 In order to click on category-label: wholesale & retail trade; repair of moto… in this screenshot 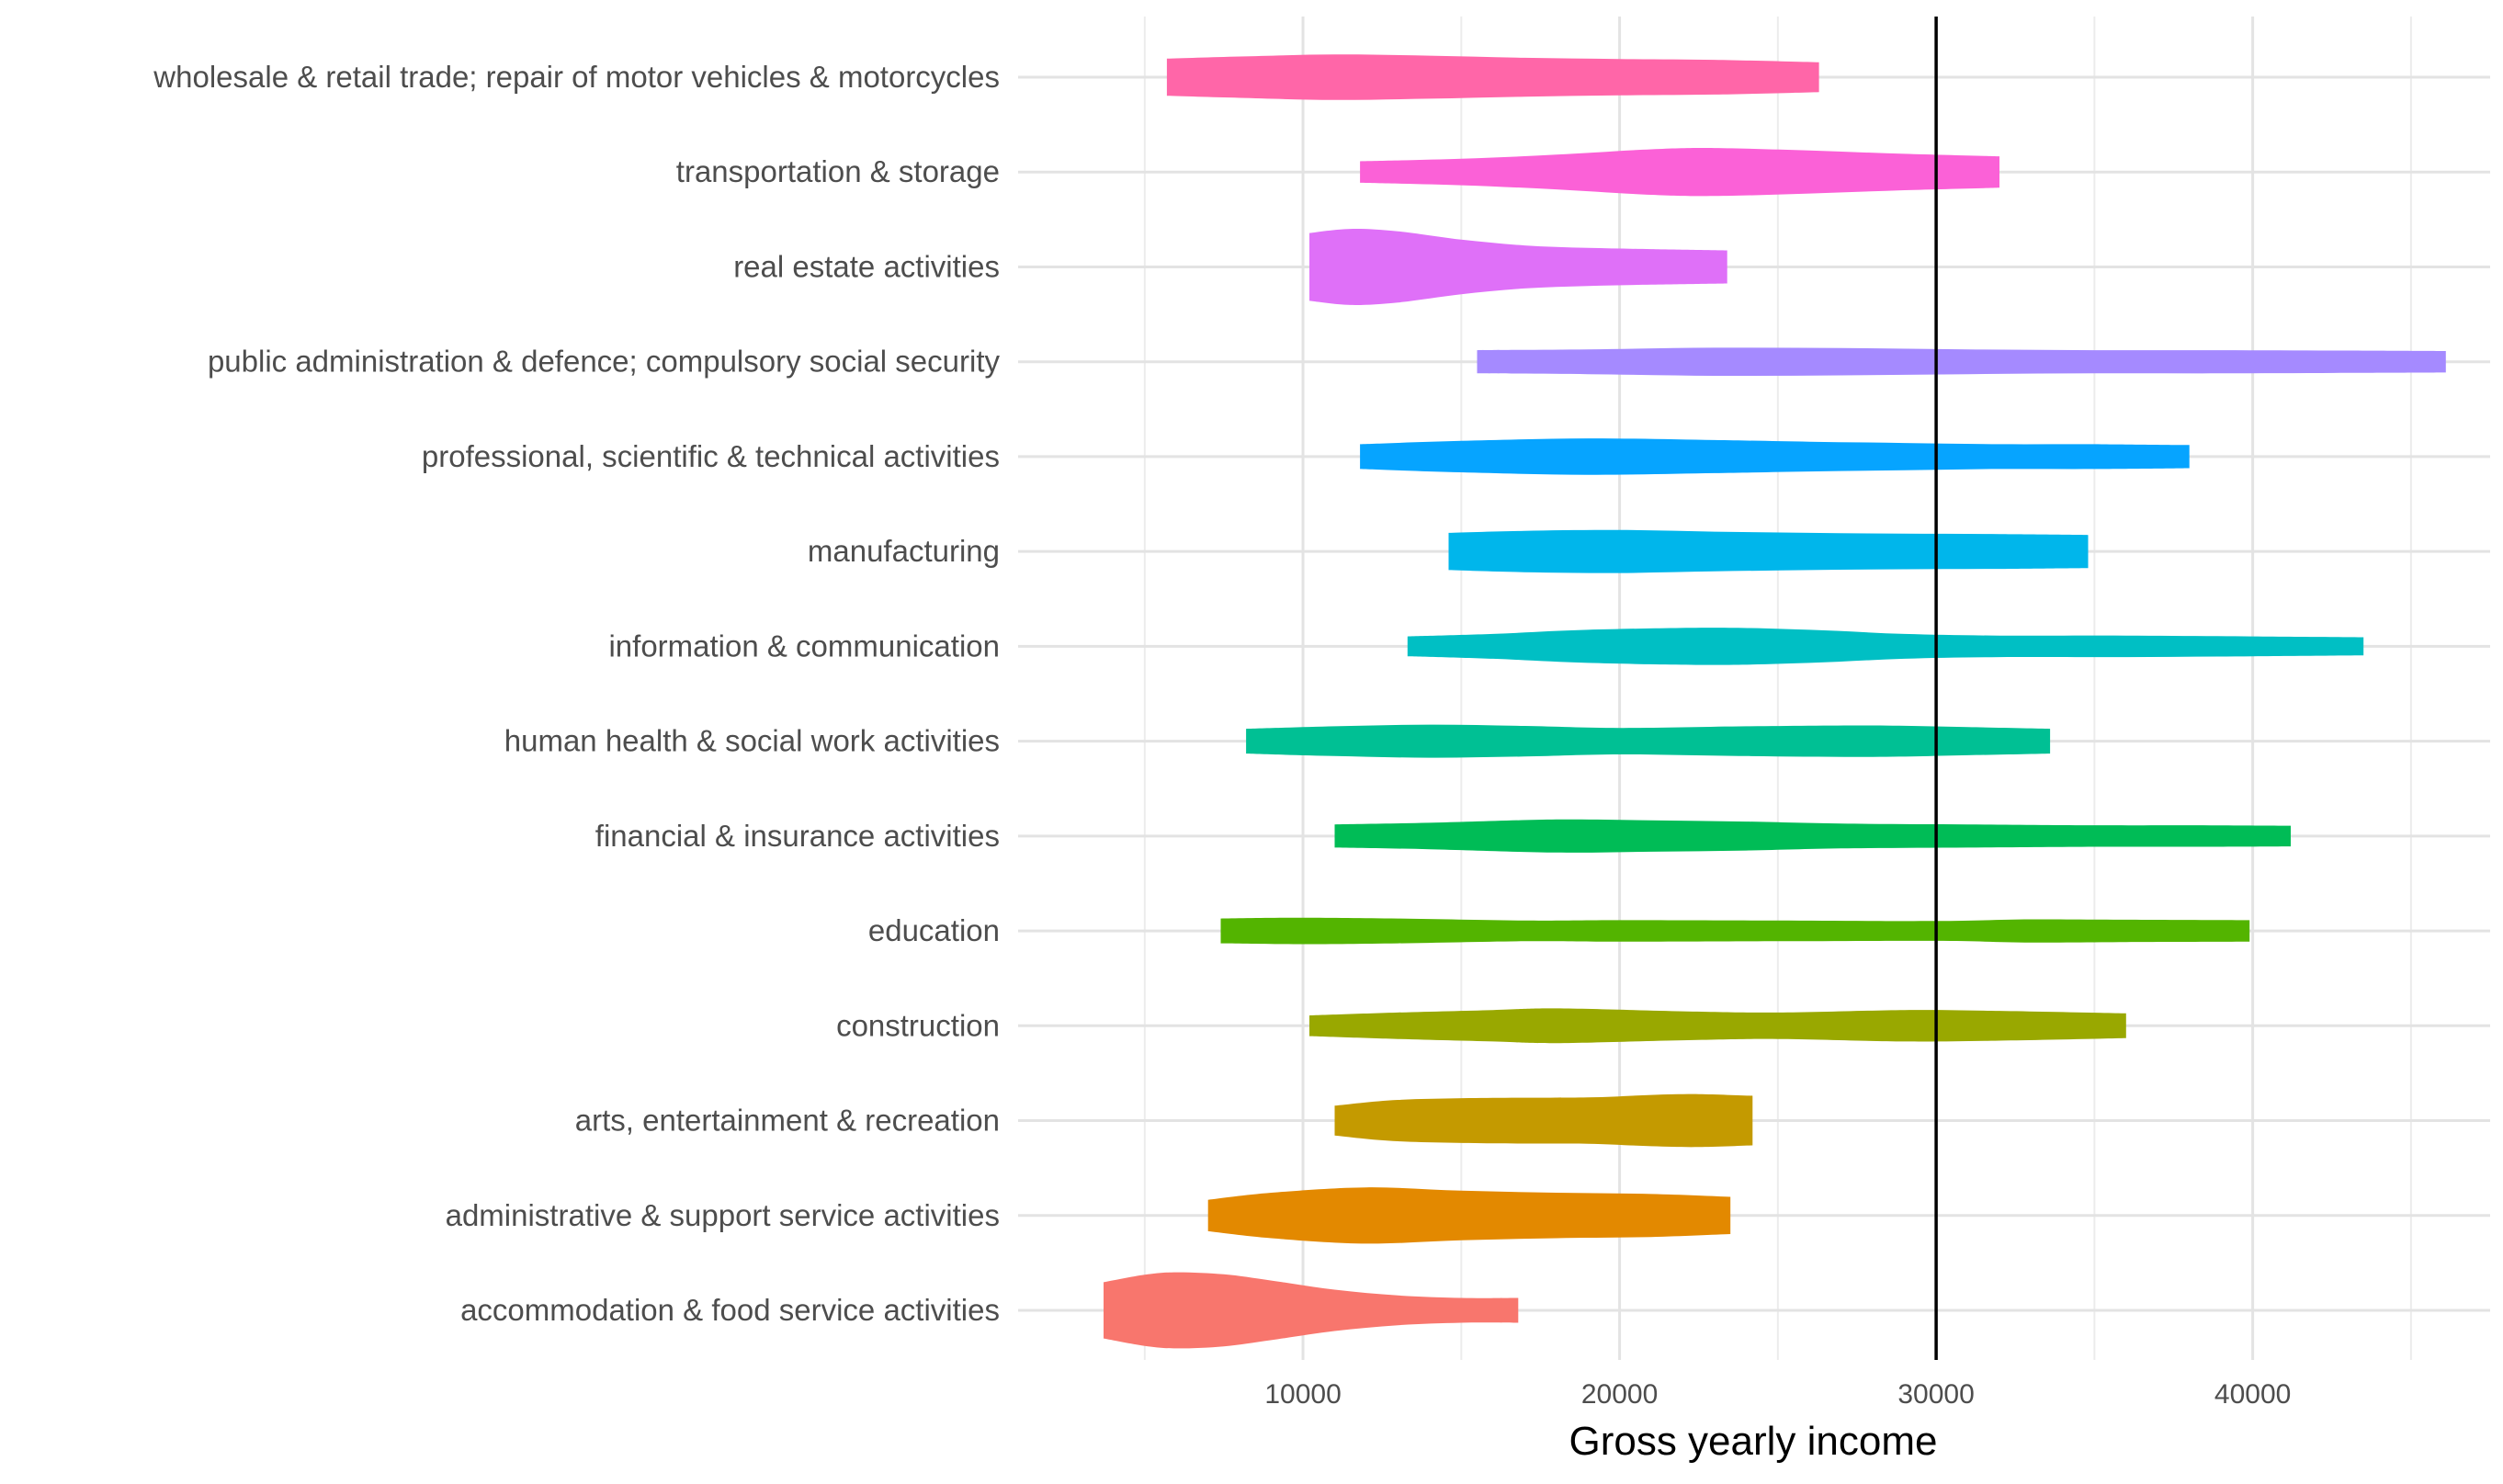, I will do `click(576, 77)`.